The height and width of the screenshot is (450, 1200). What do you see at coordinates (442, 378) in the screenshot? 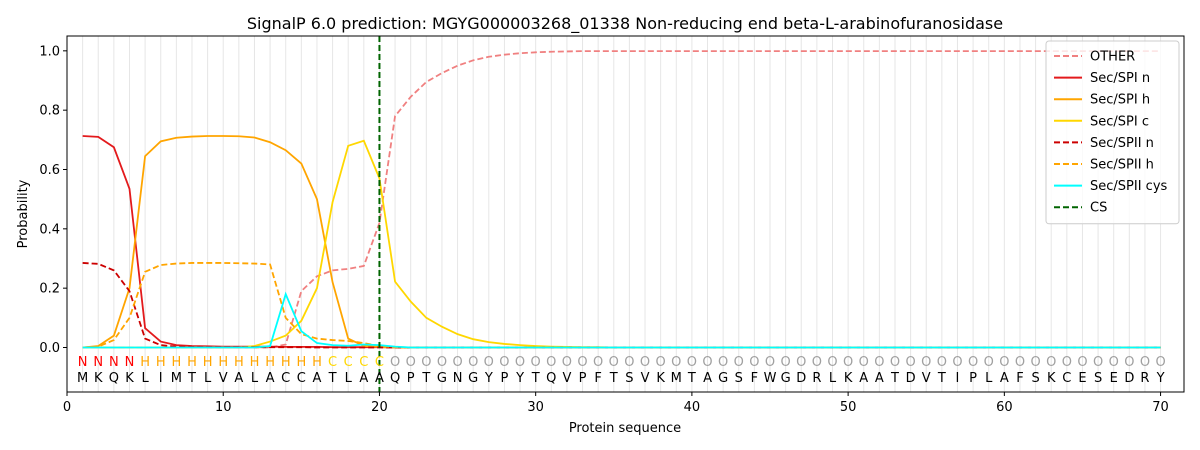
I see `residue-label: G` at bounding box center [442, 378].